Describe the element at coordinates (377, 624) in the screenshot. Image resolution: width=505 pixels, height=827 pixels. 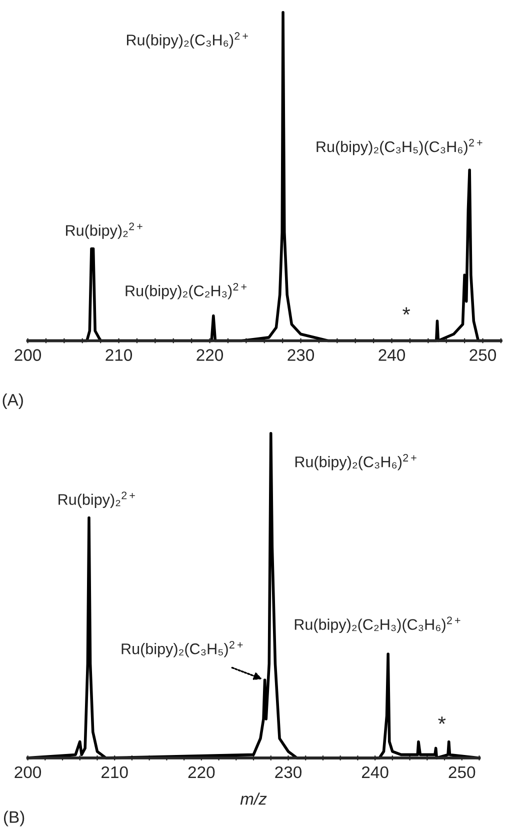
I see `annotation: Ru(bipy)₂(C₂H₃)(C₃H₆)$^{2+}$` at that location.